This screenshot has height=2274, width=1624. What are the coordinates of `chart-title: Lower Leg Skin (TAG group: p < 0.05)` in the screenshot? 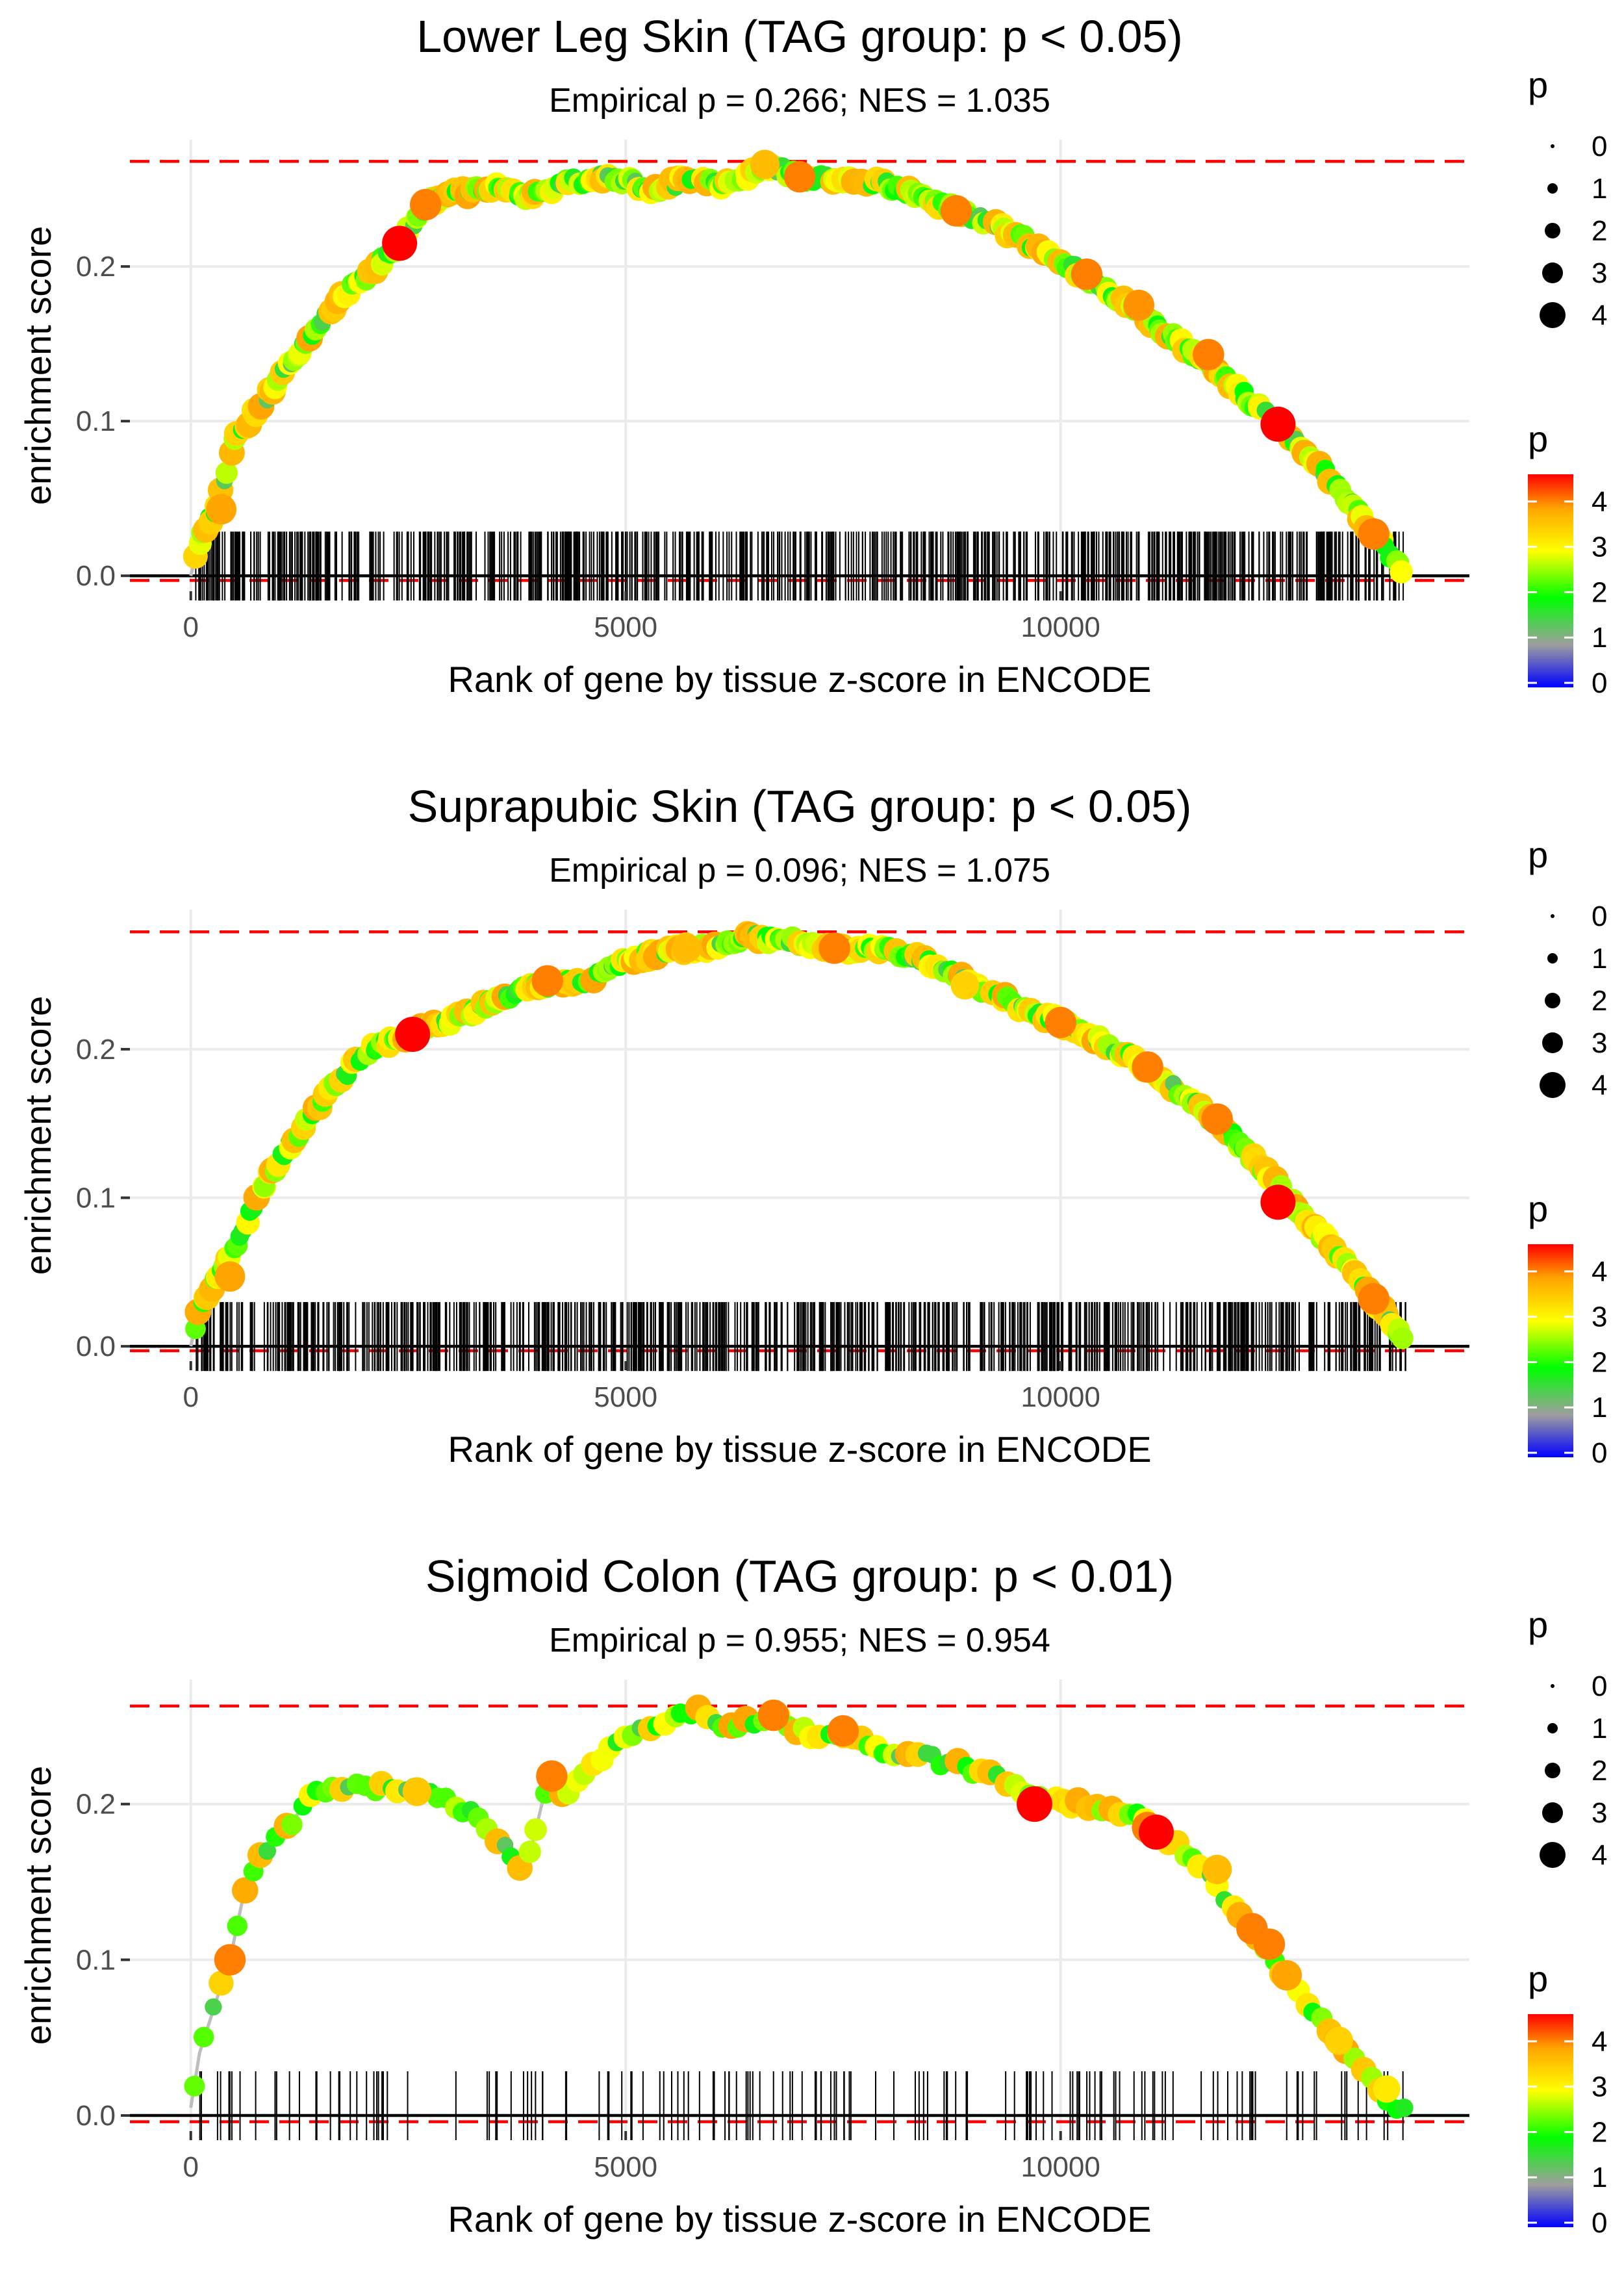 It's located at (799, 36).